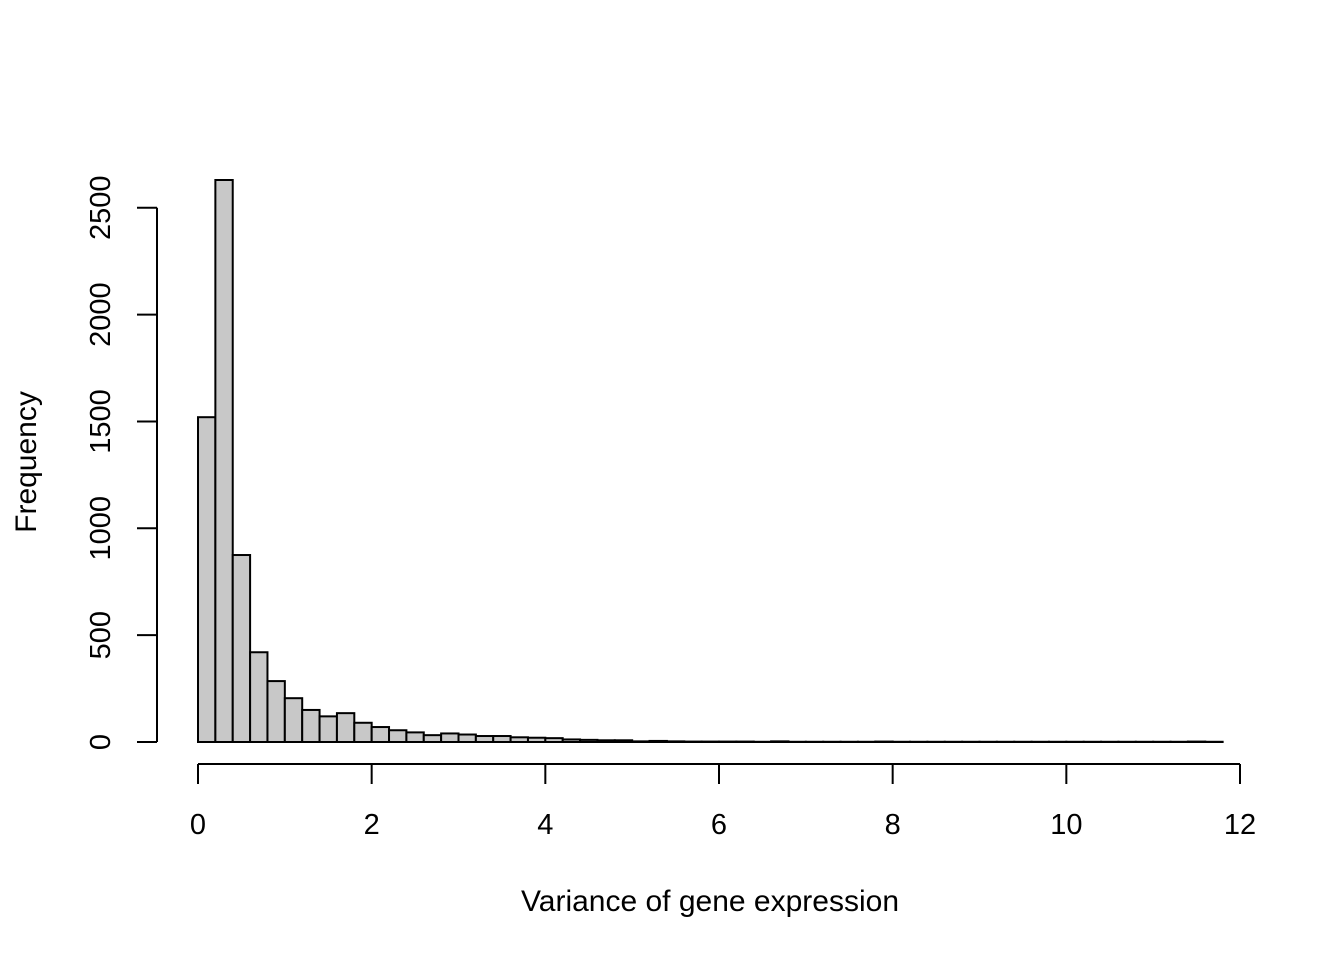 The image size is (1344, 960). Describe the element at coordinates (101, 528) in the screenshot. I see `y-tick-label: 1000` at that location.